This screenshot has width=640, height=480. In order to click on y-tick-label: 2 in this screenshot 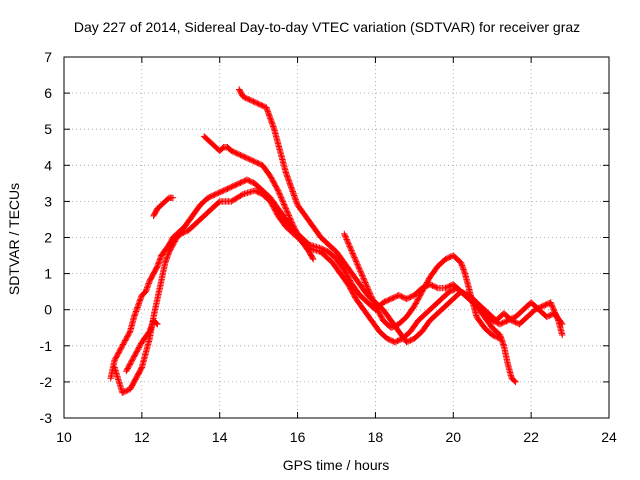, I will do `click(48, 238)`.